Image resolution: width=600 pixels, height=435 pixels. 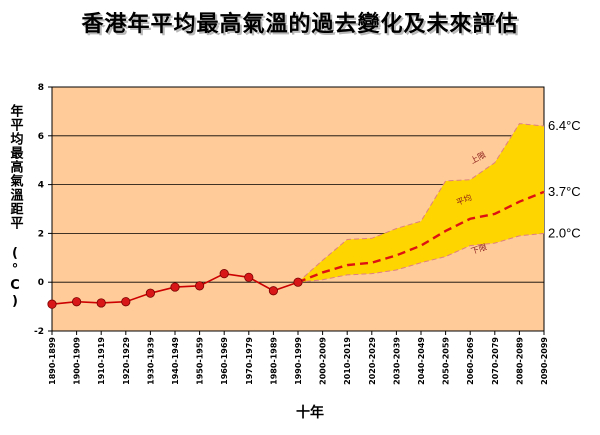 I want to click on x-tick-label: 2080-2089, so click(x=519, y=361).